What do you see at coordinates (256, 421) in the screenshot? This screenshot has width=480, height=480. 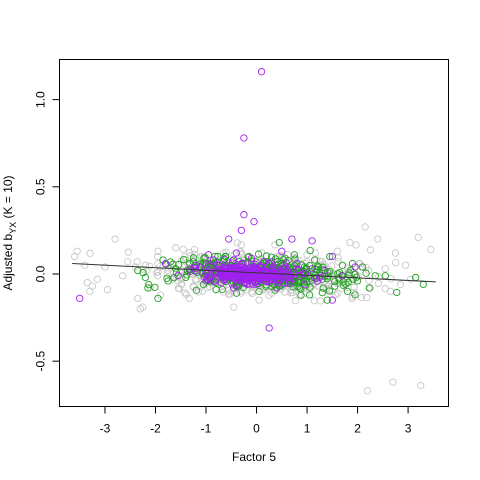 I see `x-axis: -3 -2 -1 0 1 2 3` at bounding box center [256, 421].